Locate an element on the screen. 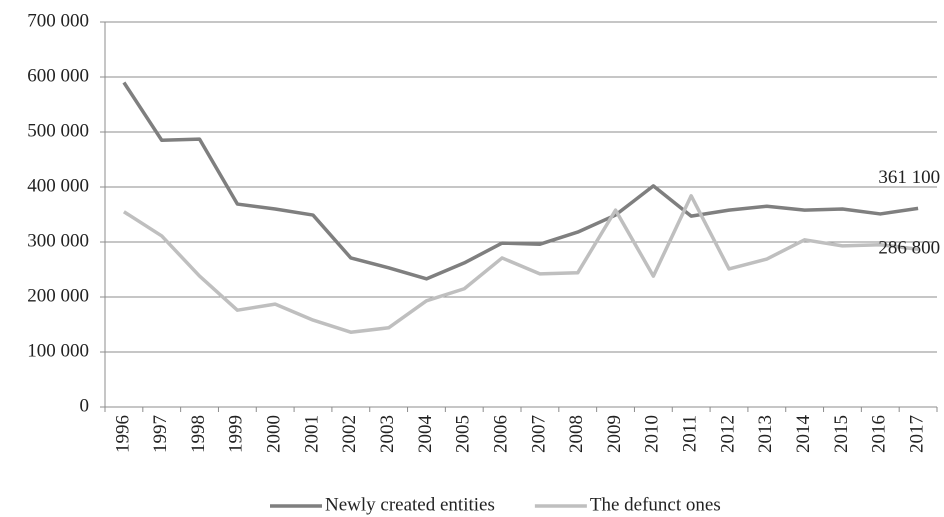  x-tick-label: 2014 is located at coordinates (803, 434).